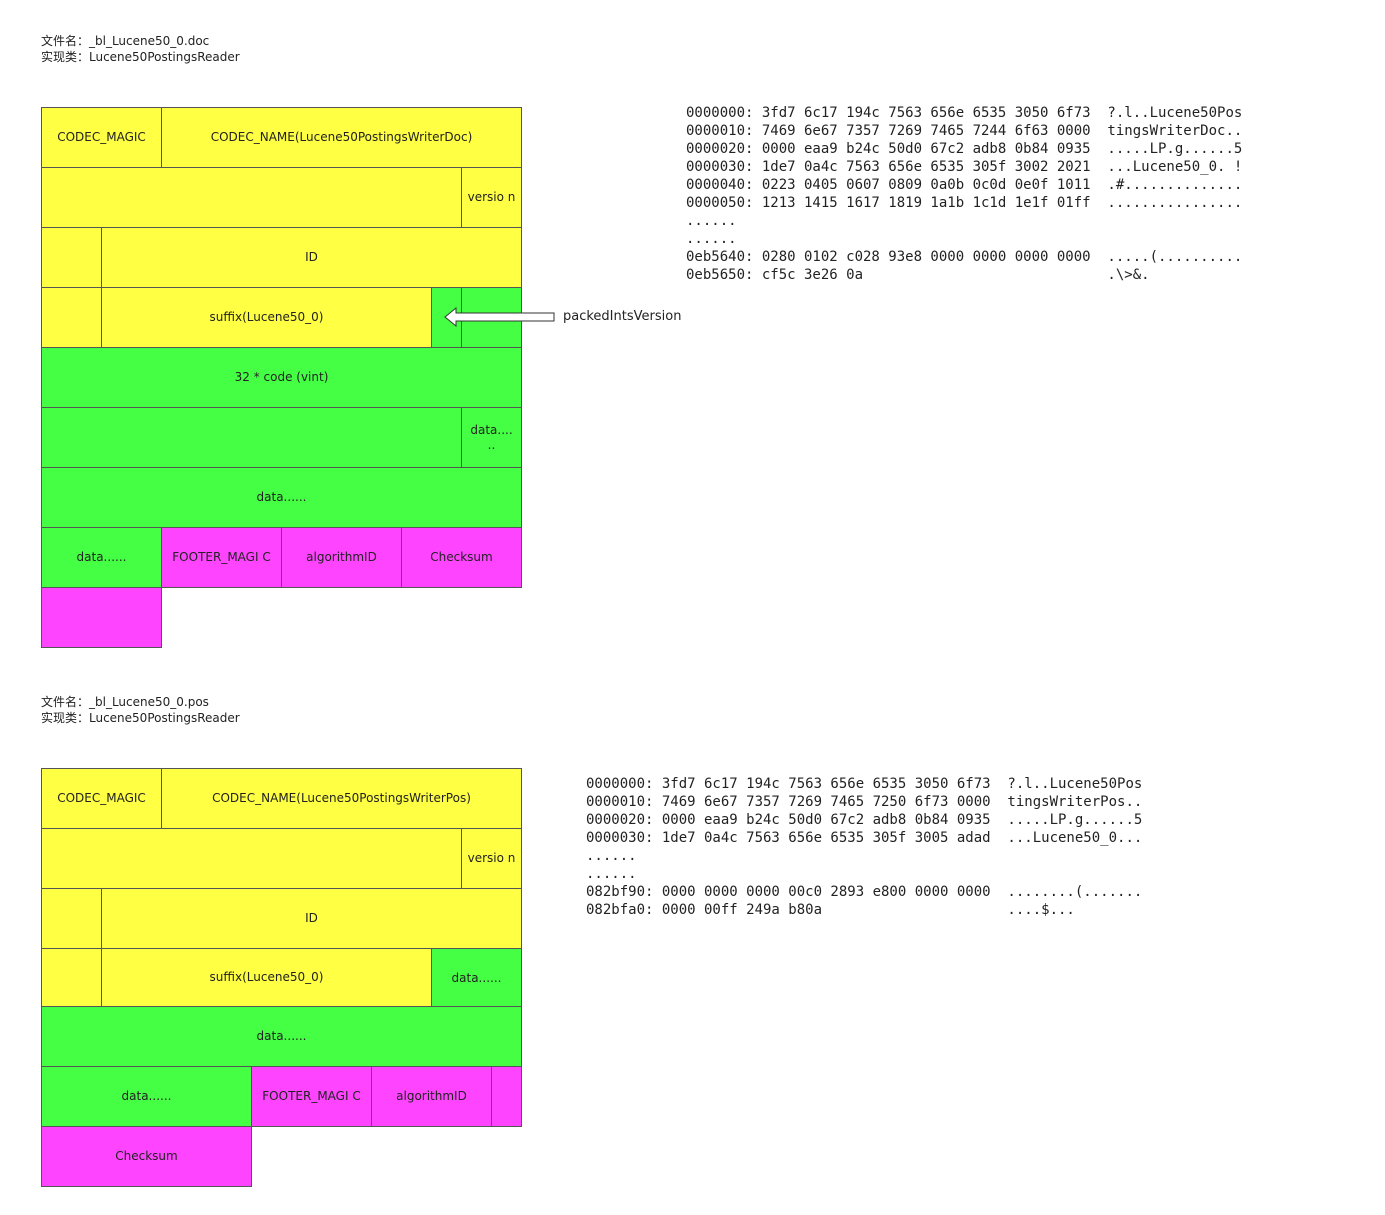 The width and height of the screenshot is (1385, 1215). I want to click on pos-header-blank-cell, so click(251, 858).